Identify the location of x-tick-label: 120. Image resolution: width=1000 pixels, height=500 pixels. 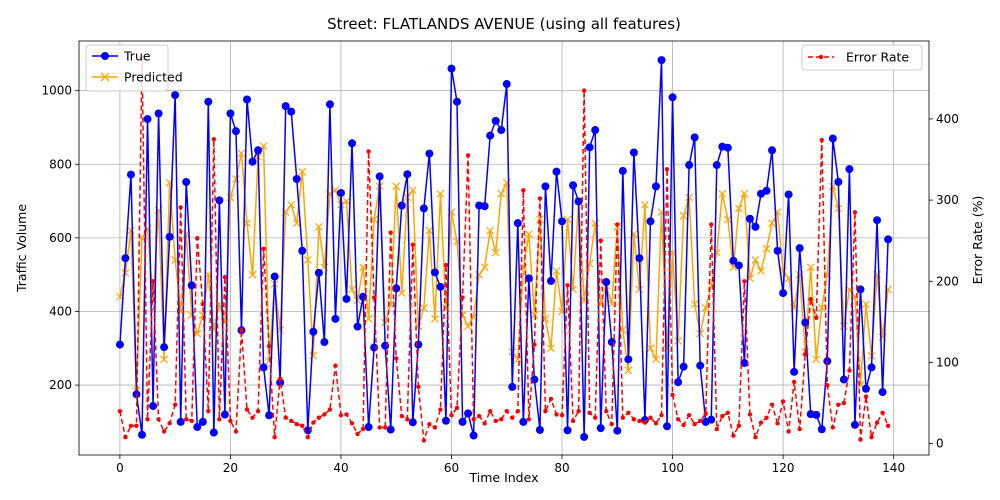
(783, 468).